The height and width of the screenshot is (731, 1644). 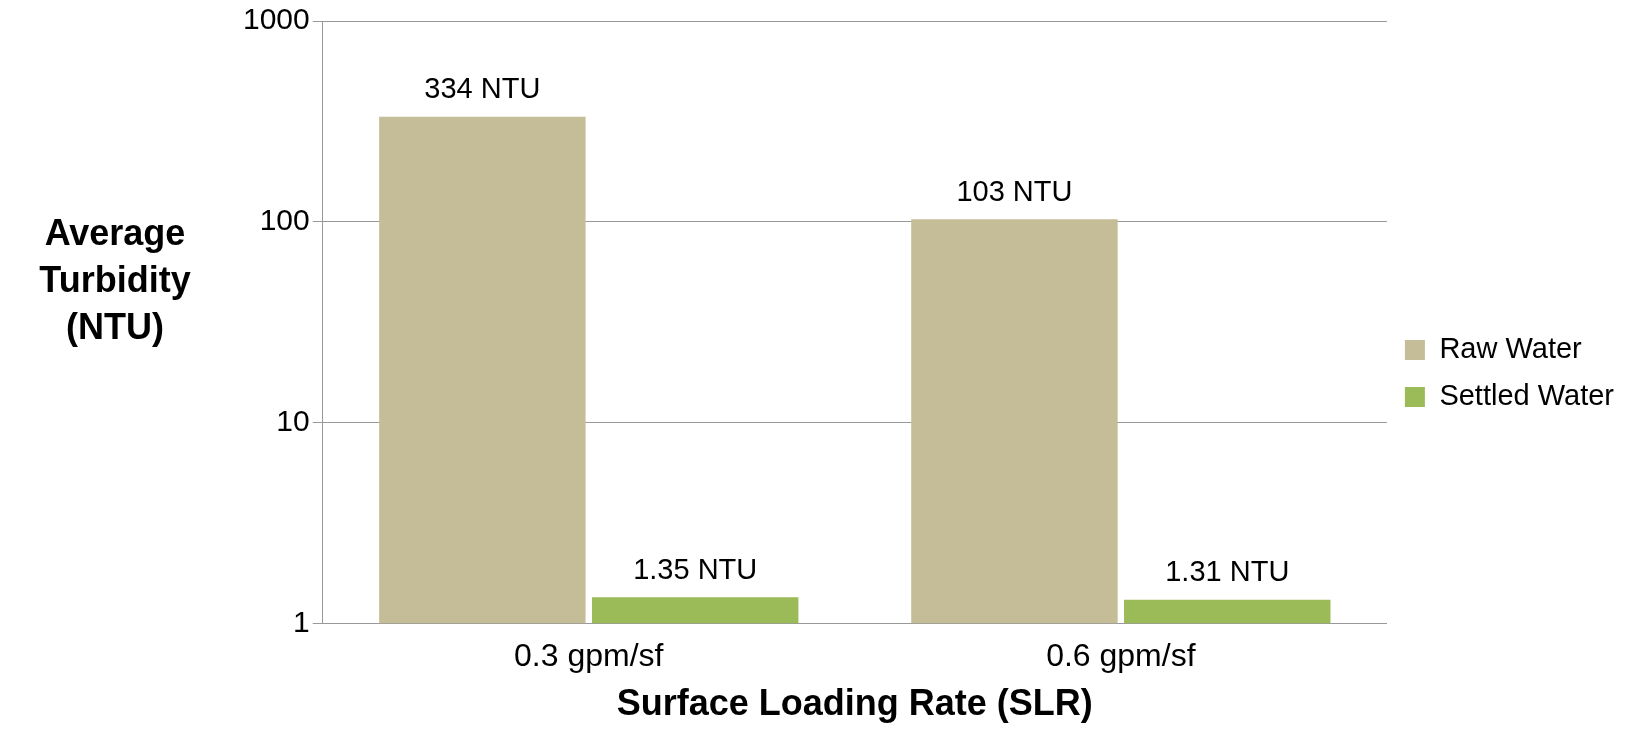 I want to click on y-tick-label: 1000, so click(x=276, y=19).